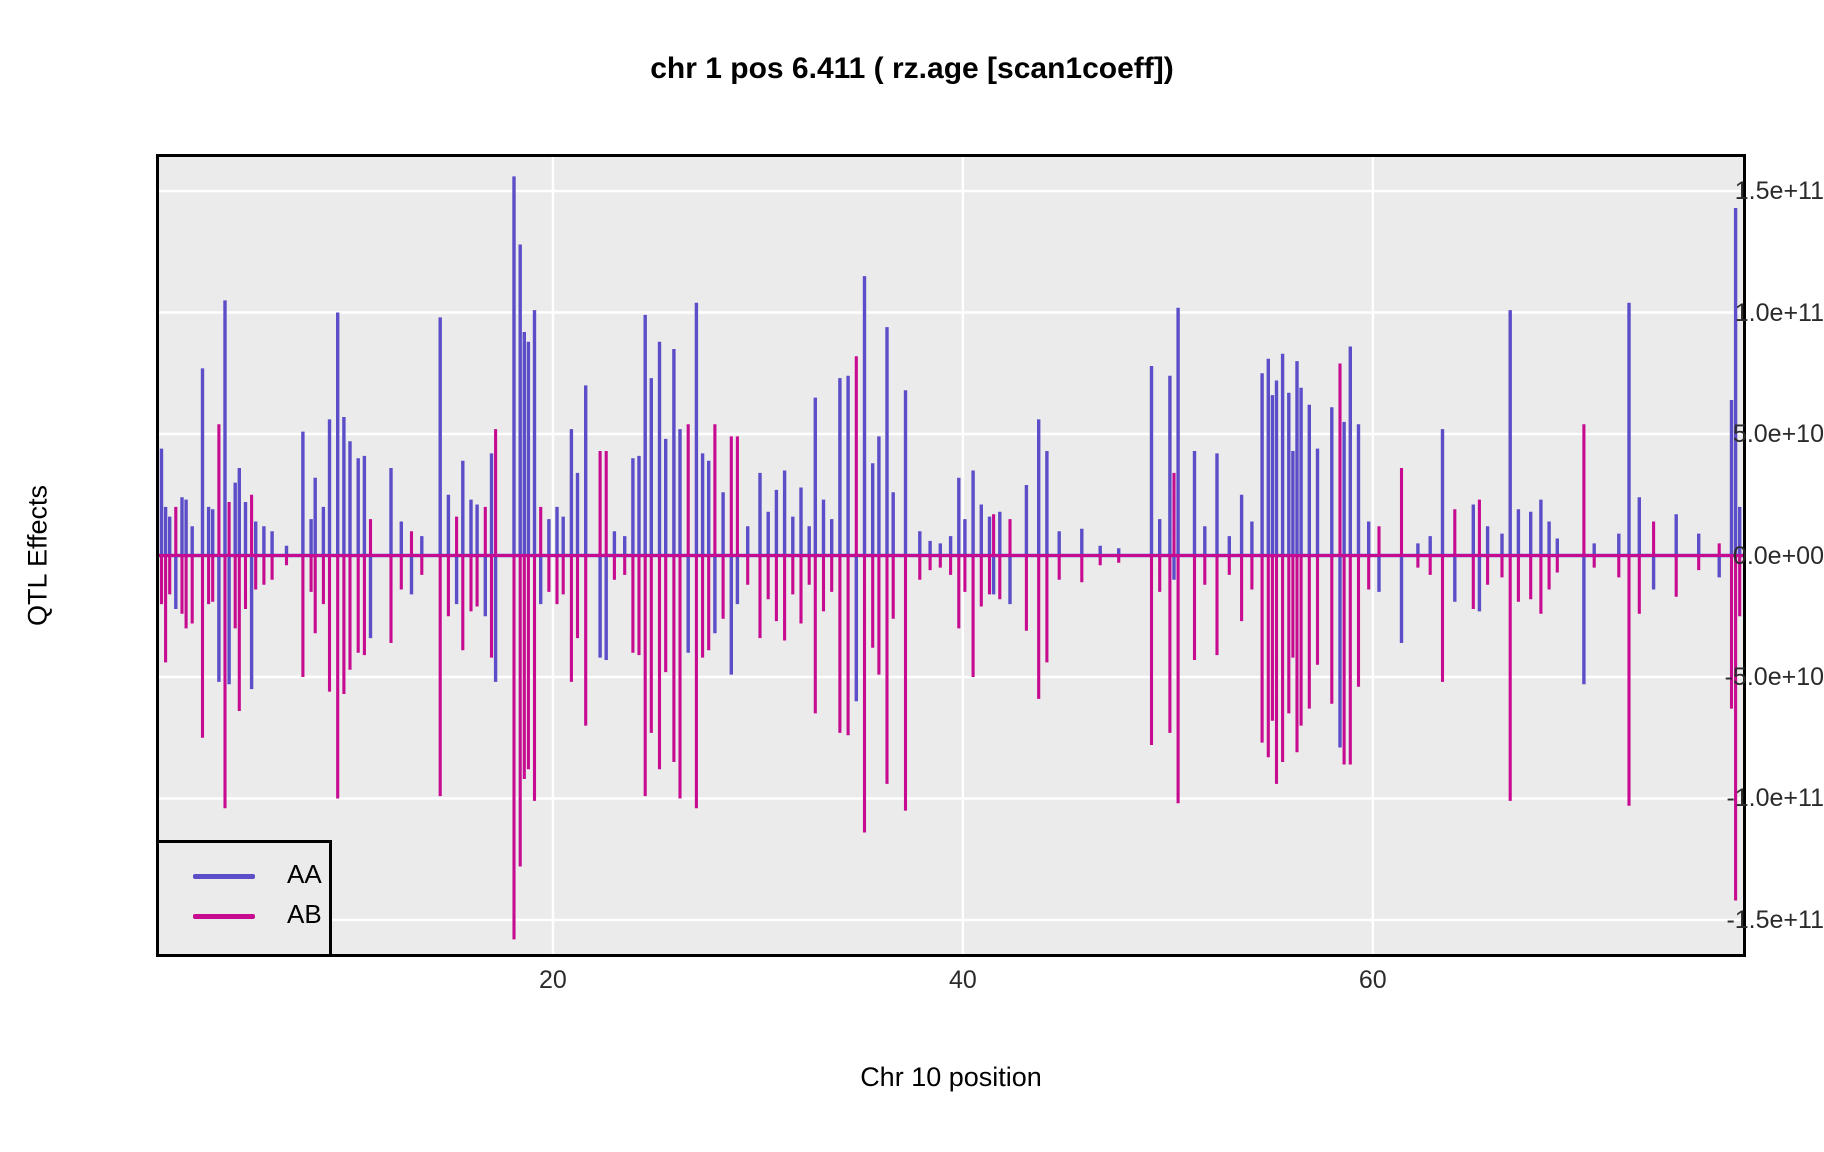  What do you see at coordinates (1779, 312) in the screenshot?
I see `y-tick-label: 1.0e+11` at bounding box center [1779, 312].